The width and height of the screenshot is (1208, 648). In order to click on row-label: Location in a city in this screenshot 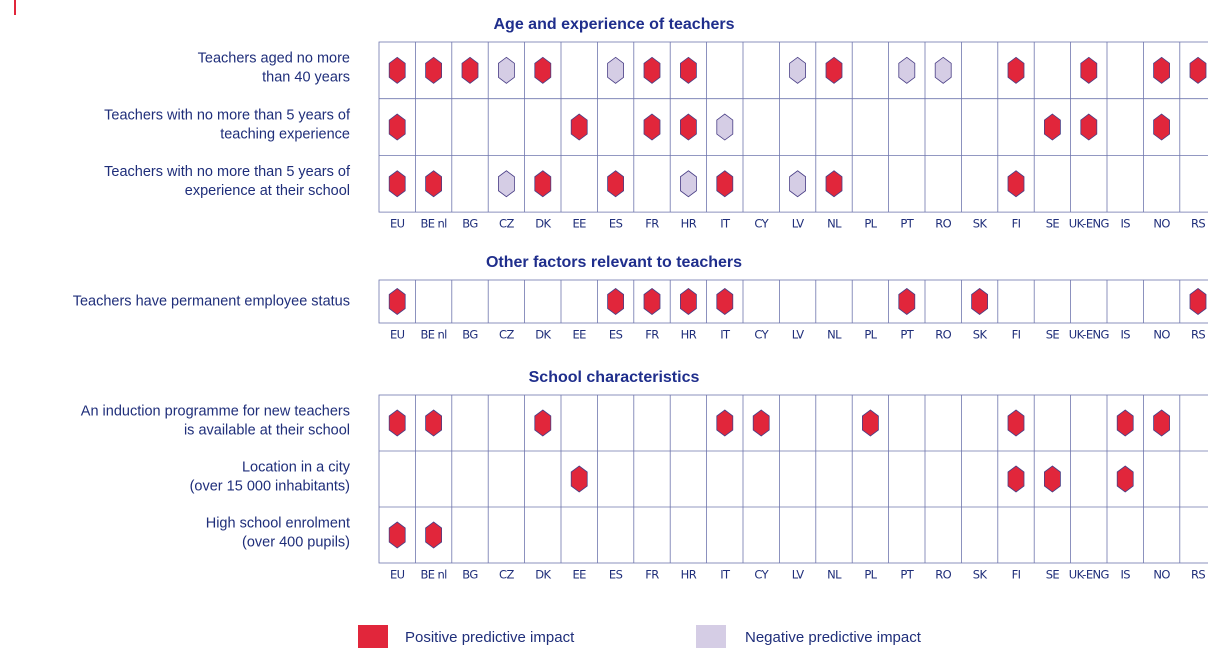, I will do `click(296, 467)`.